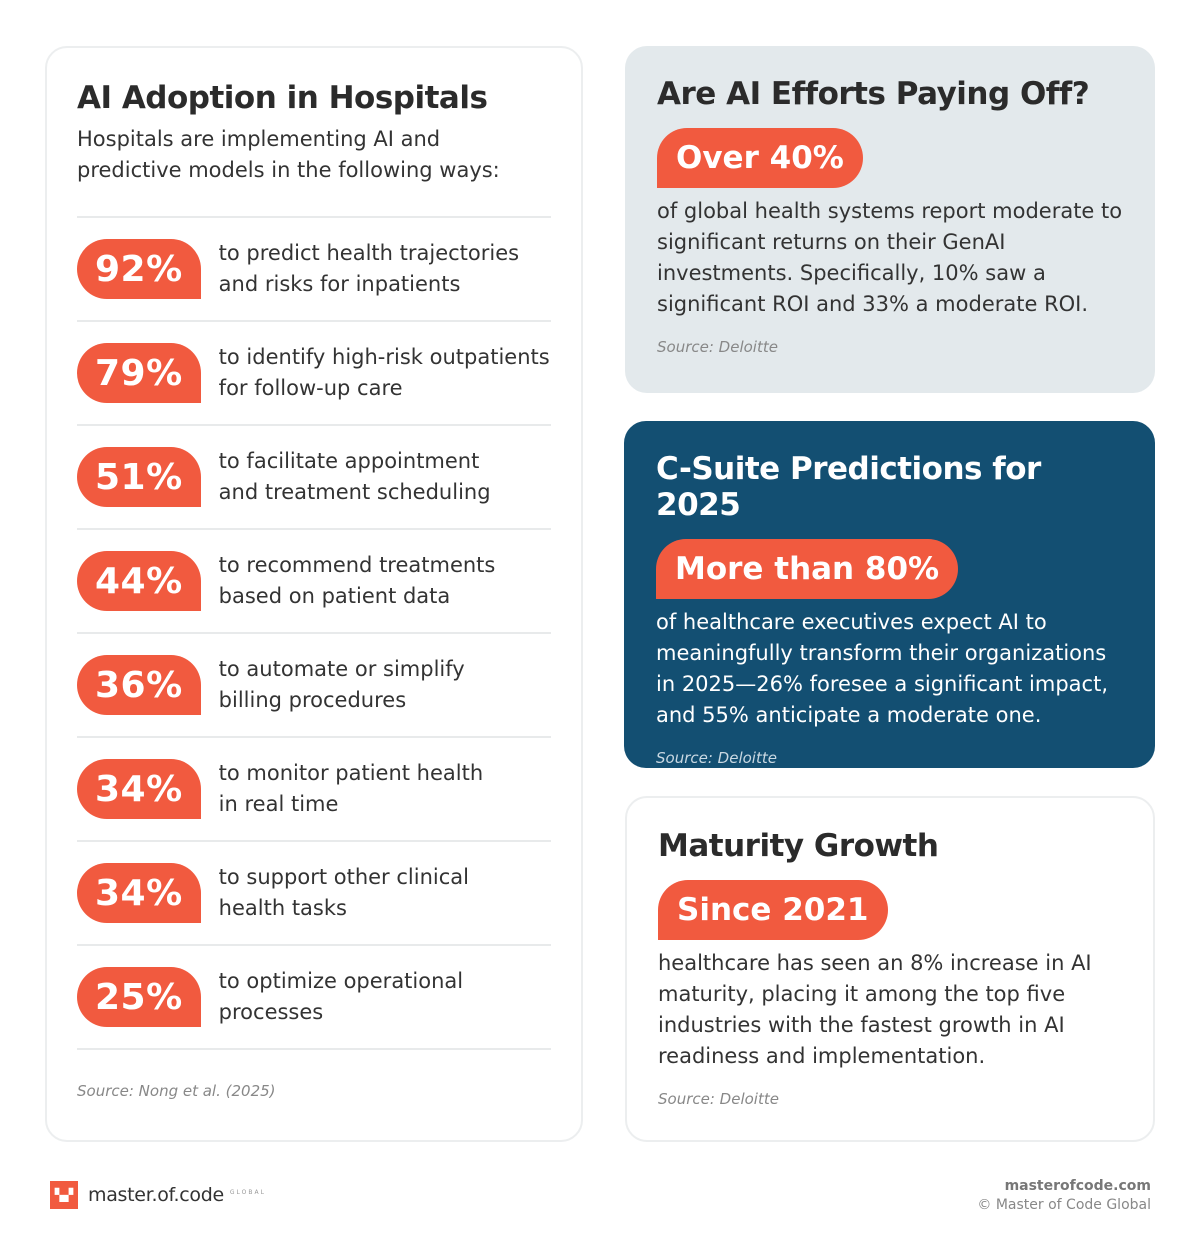 The image size is (1200, 1259). I want to click on brand-logo: ▚▞ master.of.code GLOBAL, so click(158, 1195).